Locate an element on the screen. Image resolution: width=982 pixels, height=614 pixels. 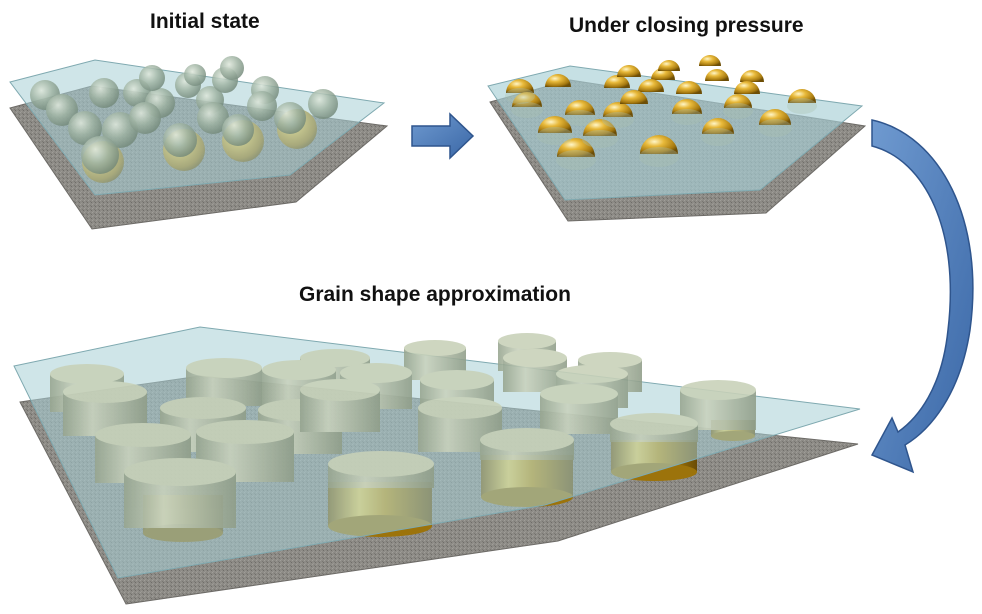
glass-plate is located at coordinates (675, 133).